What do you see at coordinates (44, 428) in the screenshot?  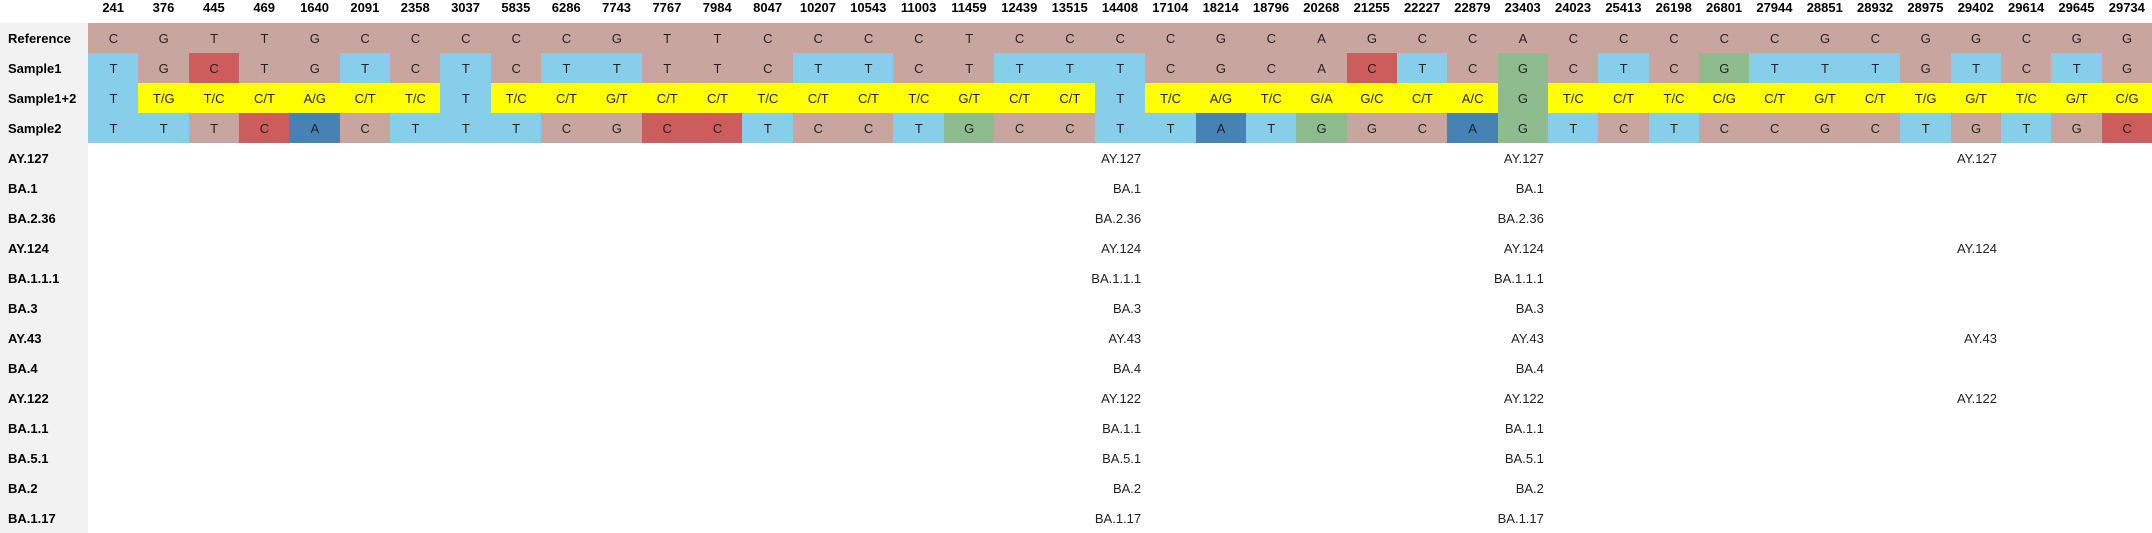 I see `lineage-label: BA.1.1` at bounding box center [44, 428].